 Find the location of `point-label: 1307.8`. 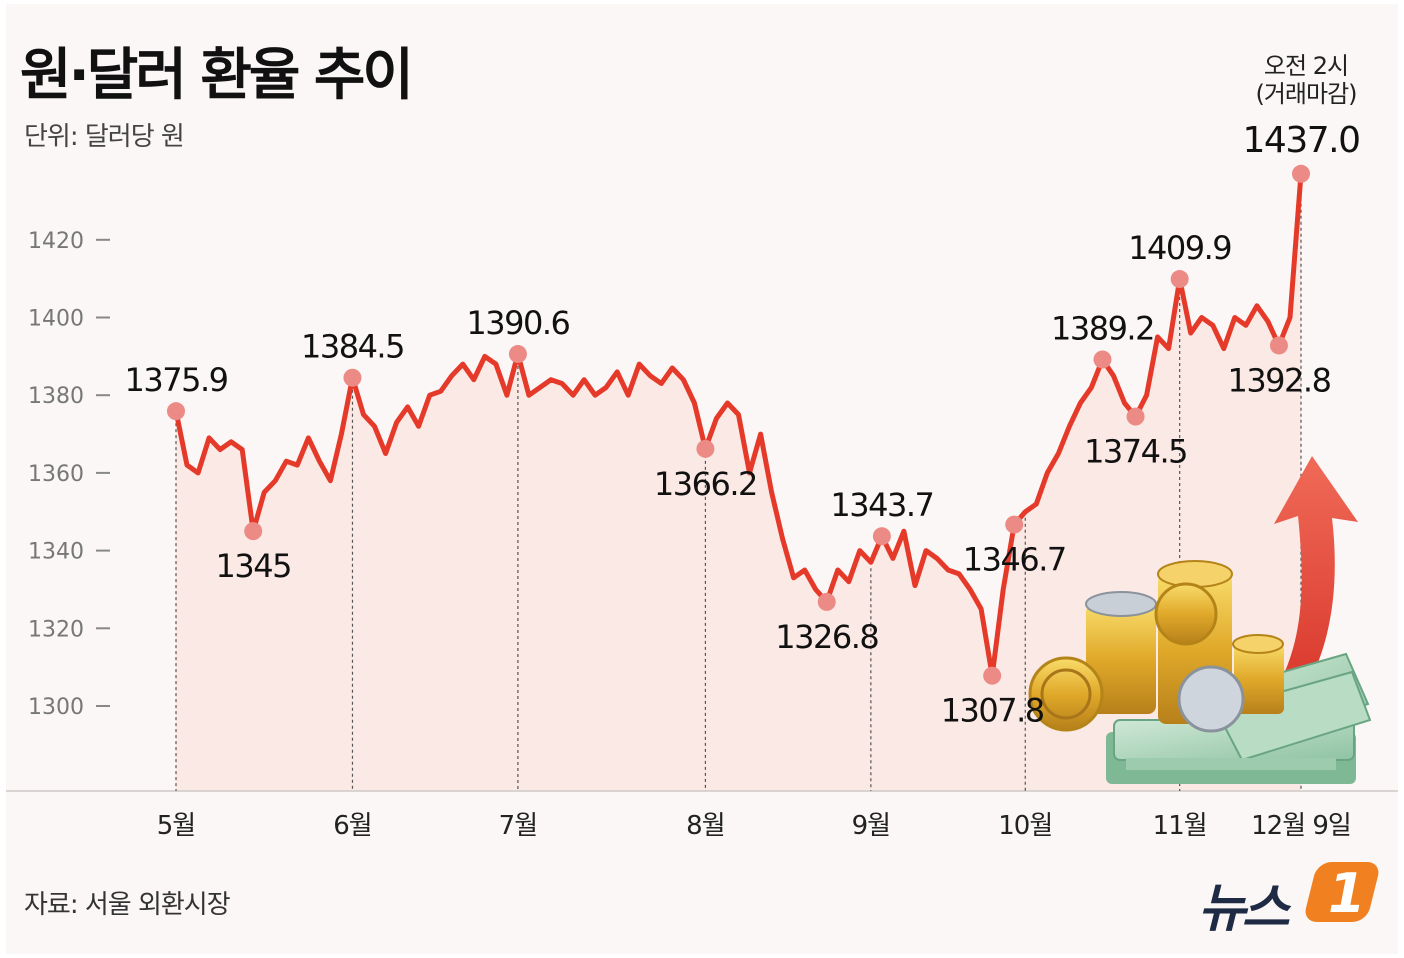

point-label: 1307.8 is located at coordinates (992, 711).